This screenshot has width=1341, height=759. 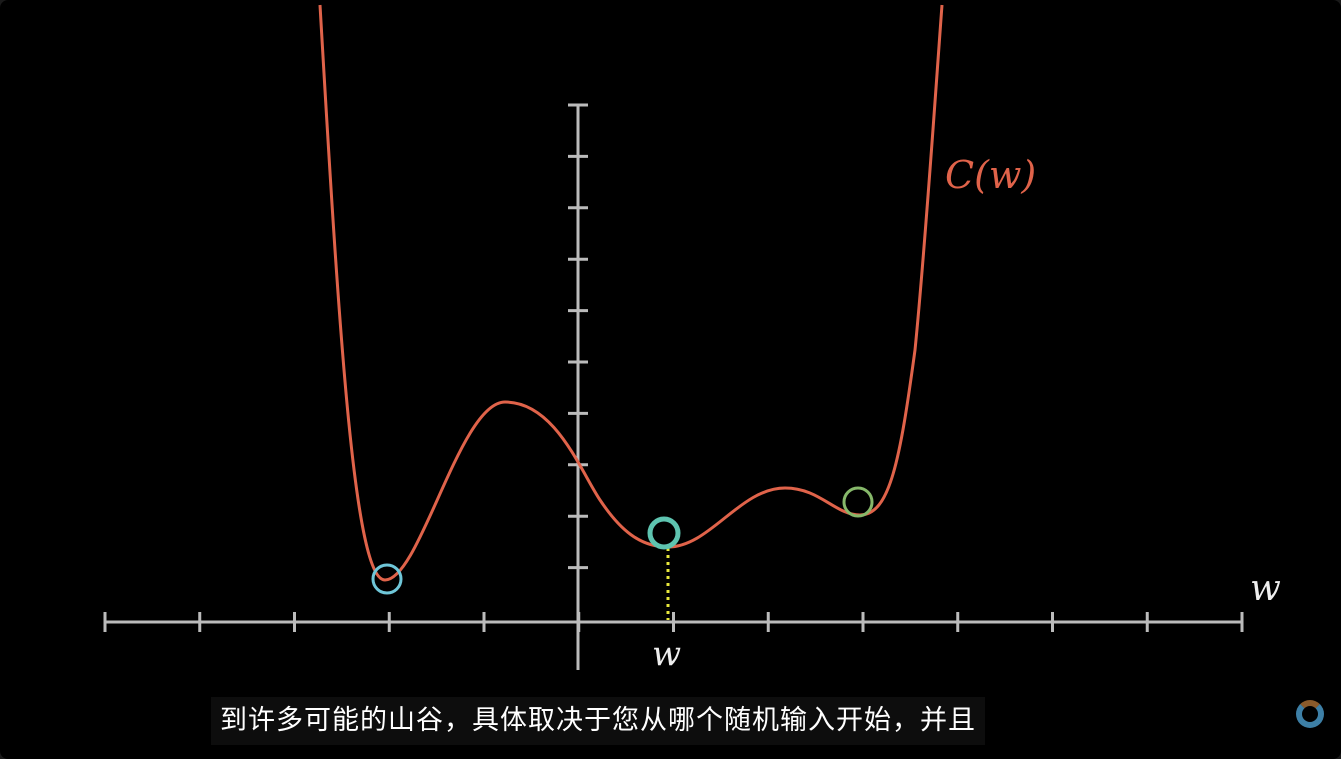 What do you see at coordinates (858, 502) in the screenshot?
I see `ball-right` at bounding box center [858, 502].